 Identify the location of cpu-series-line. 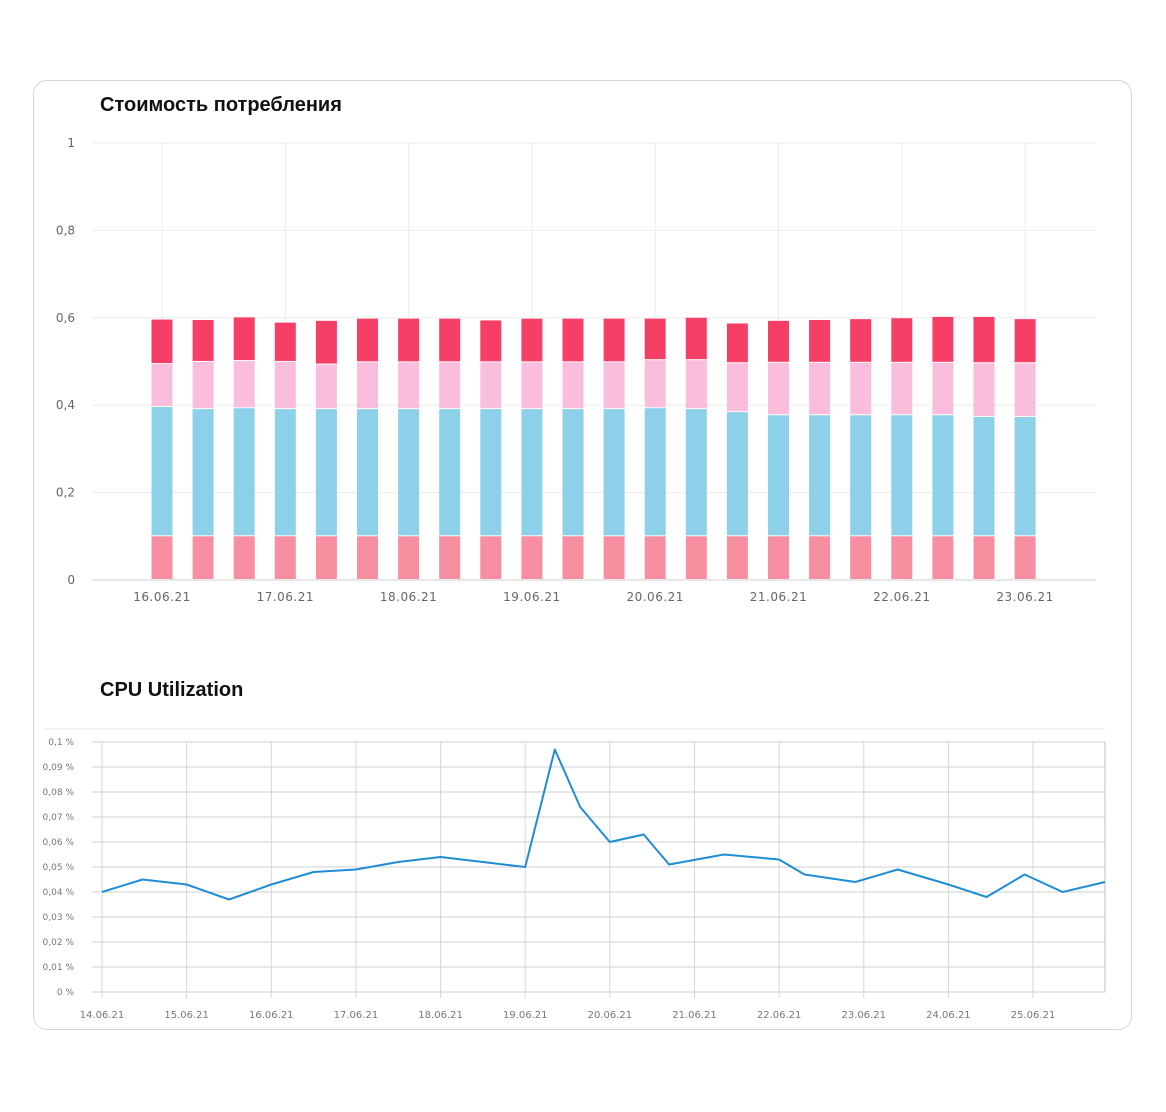
(603, 824).